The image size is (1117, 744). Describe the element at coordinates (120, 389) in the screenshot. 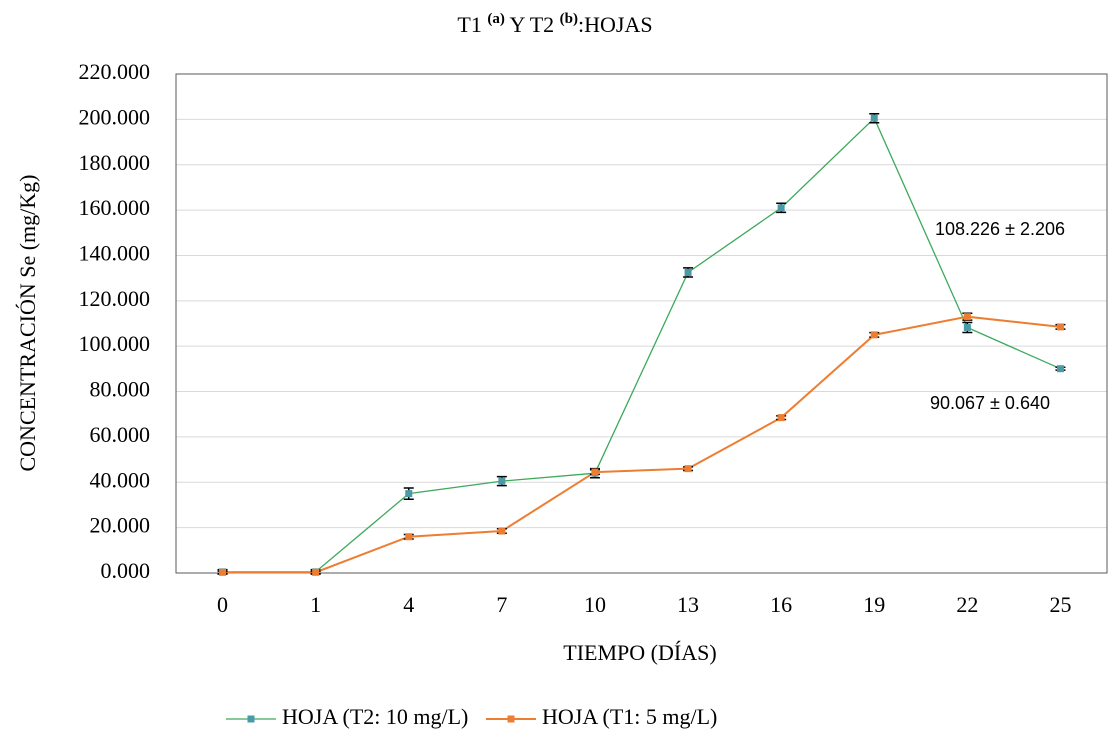

I see `y-tick-label: 80.000` at that location.